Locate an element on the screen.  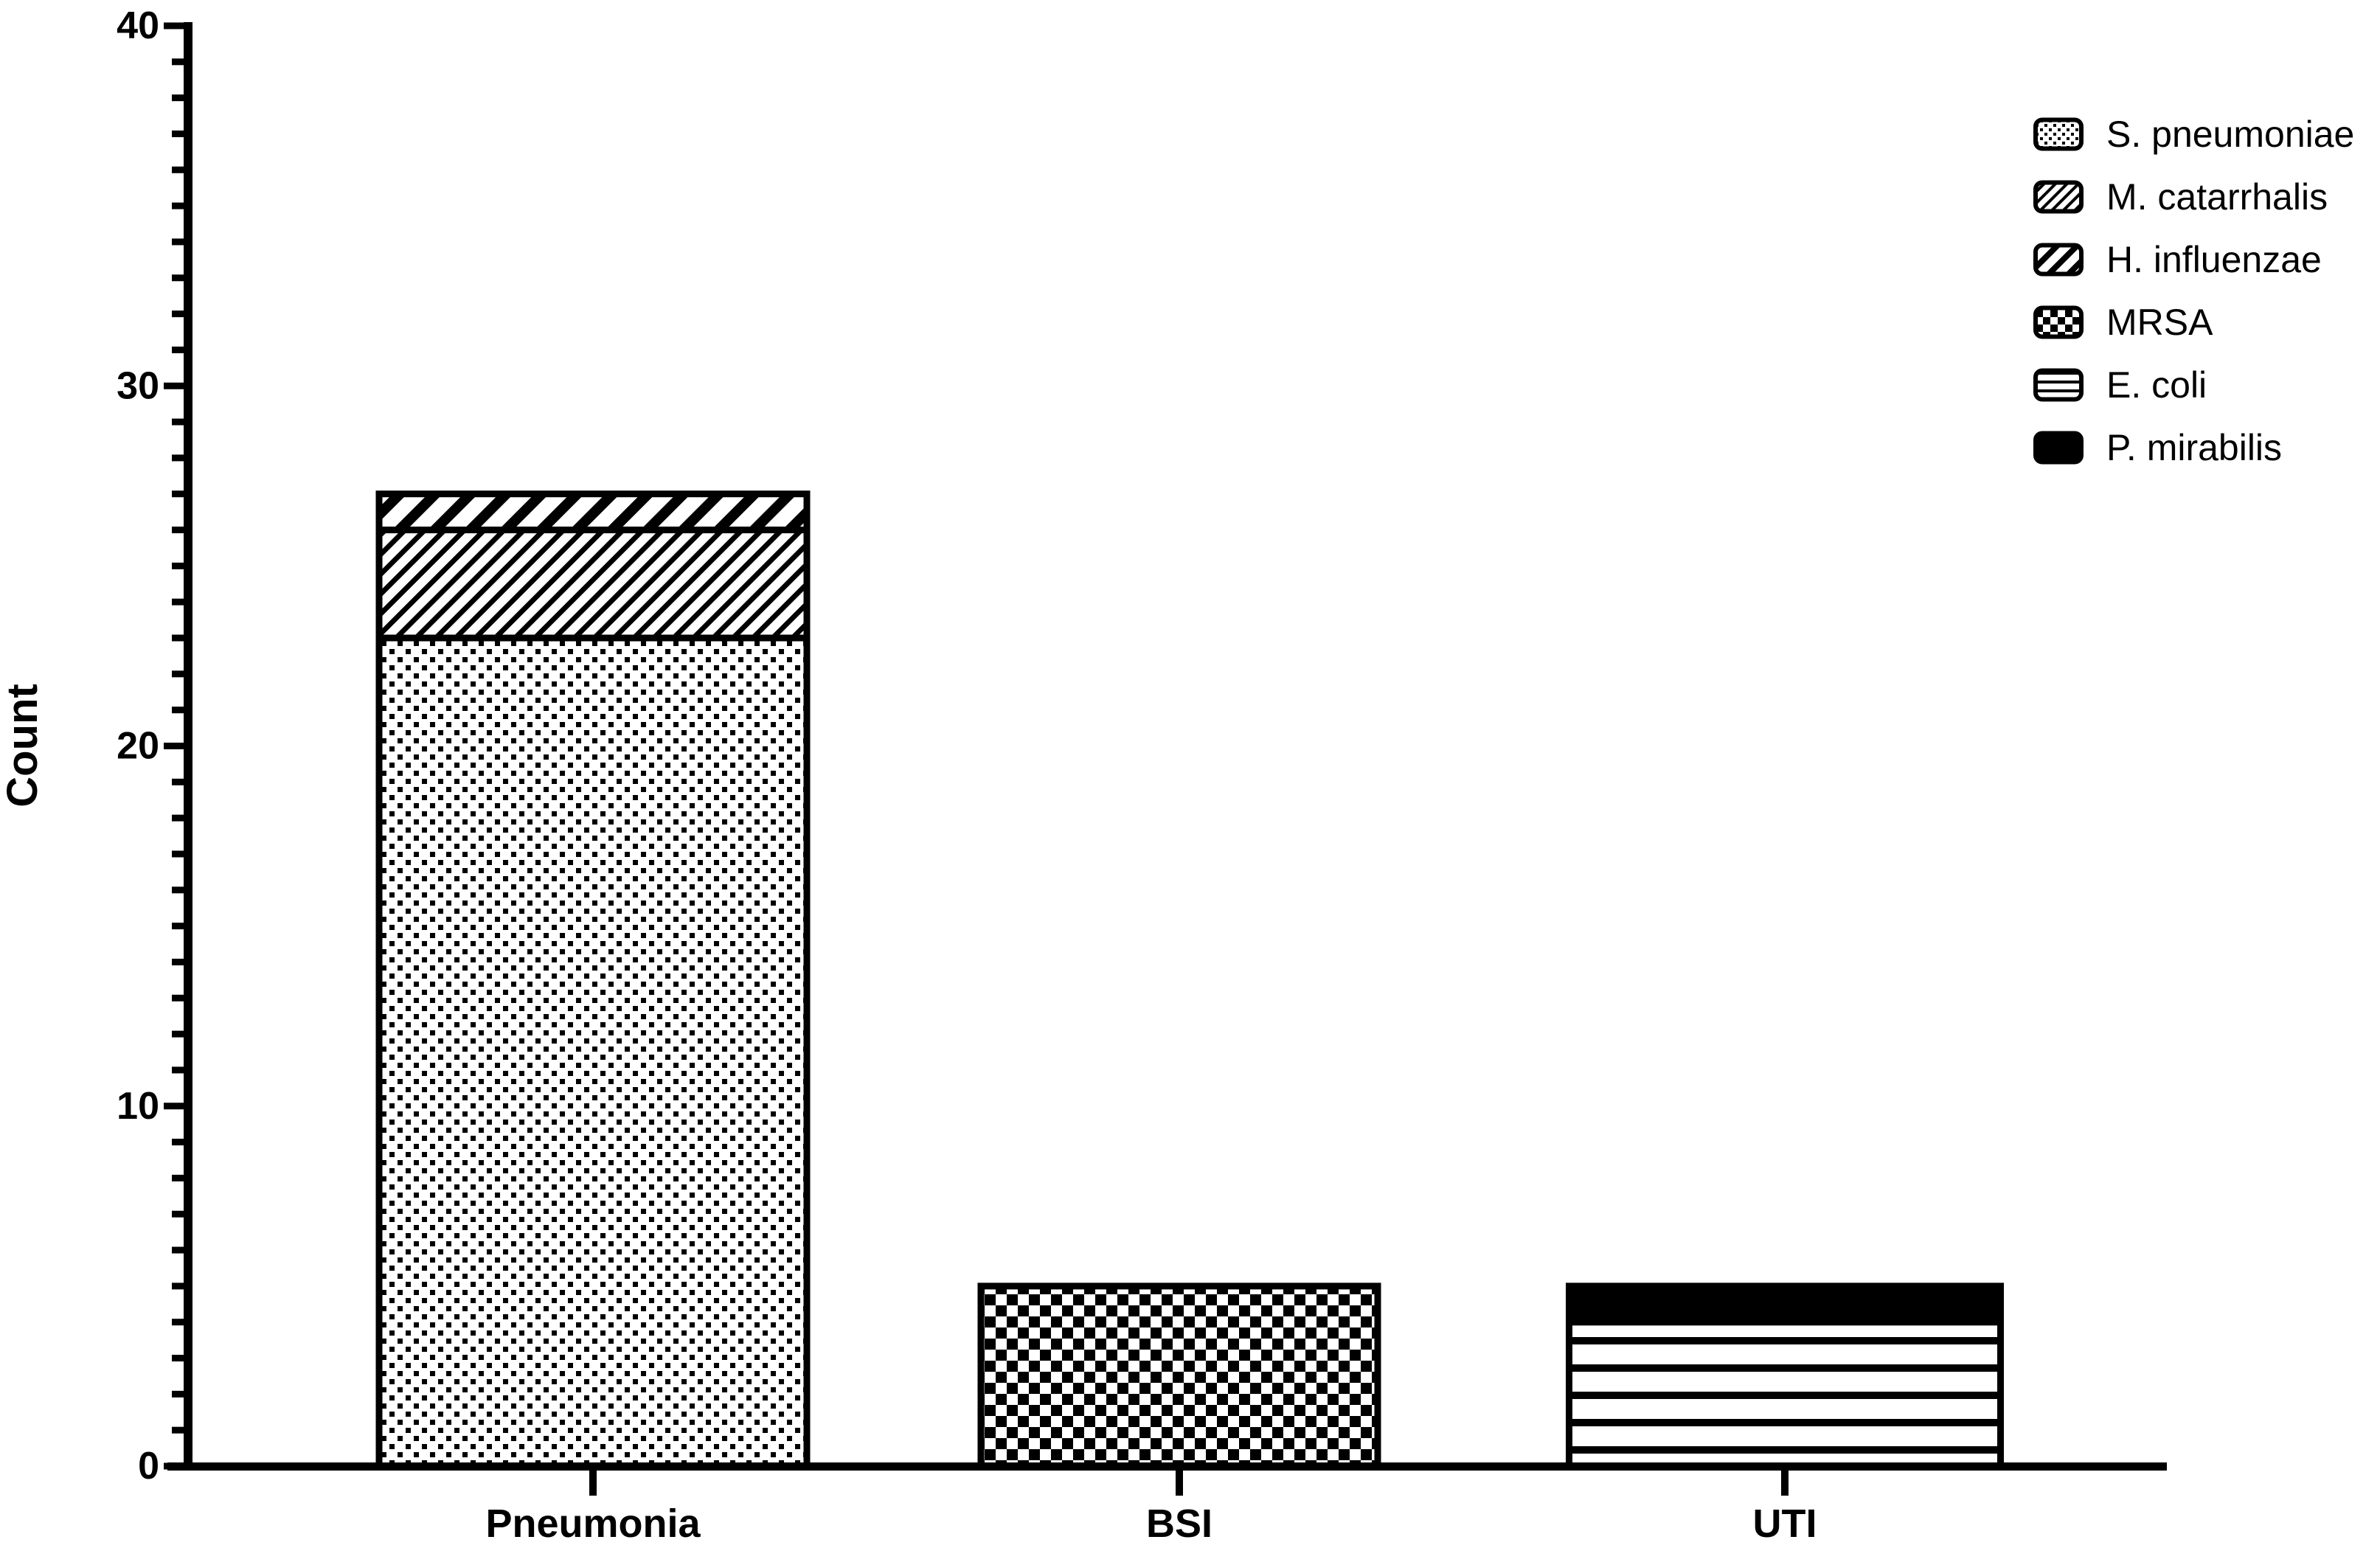
legend-swatch-m-catarrhalis-icon is located at coordinates (2058, 197).